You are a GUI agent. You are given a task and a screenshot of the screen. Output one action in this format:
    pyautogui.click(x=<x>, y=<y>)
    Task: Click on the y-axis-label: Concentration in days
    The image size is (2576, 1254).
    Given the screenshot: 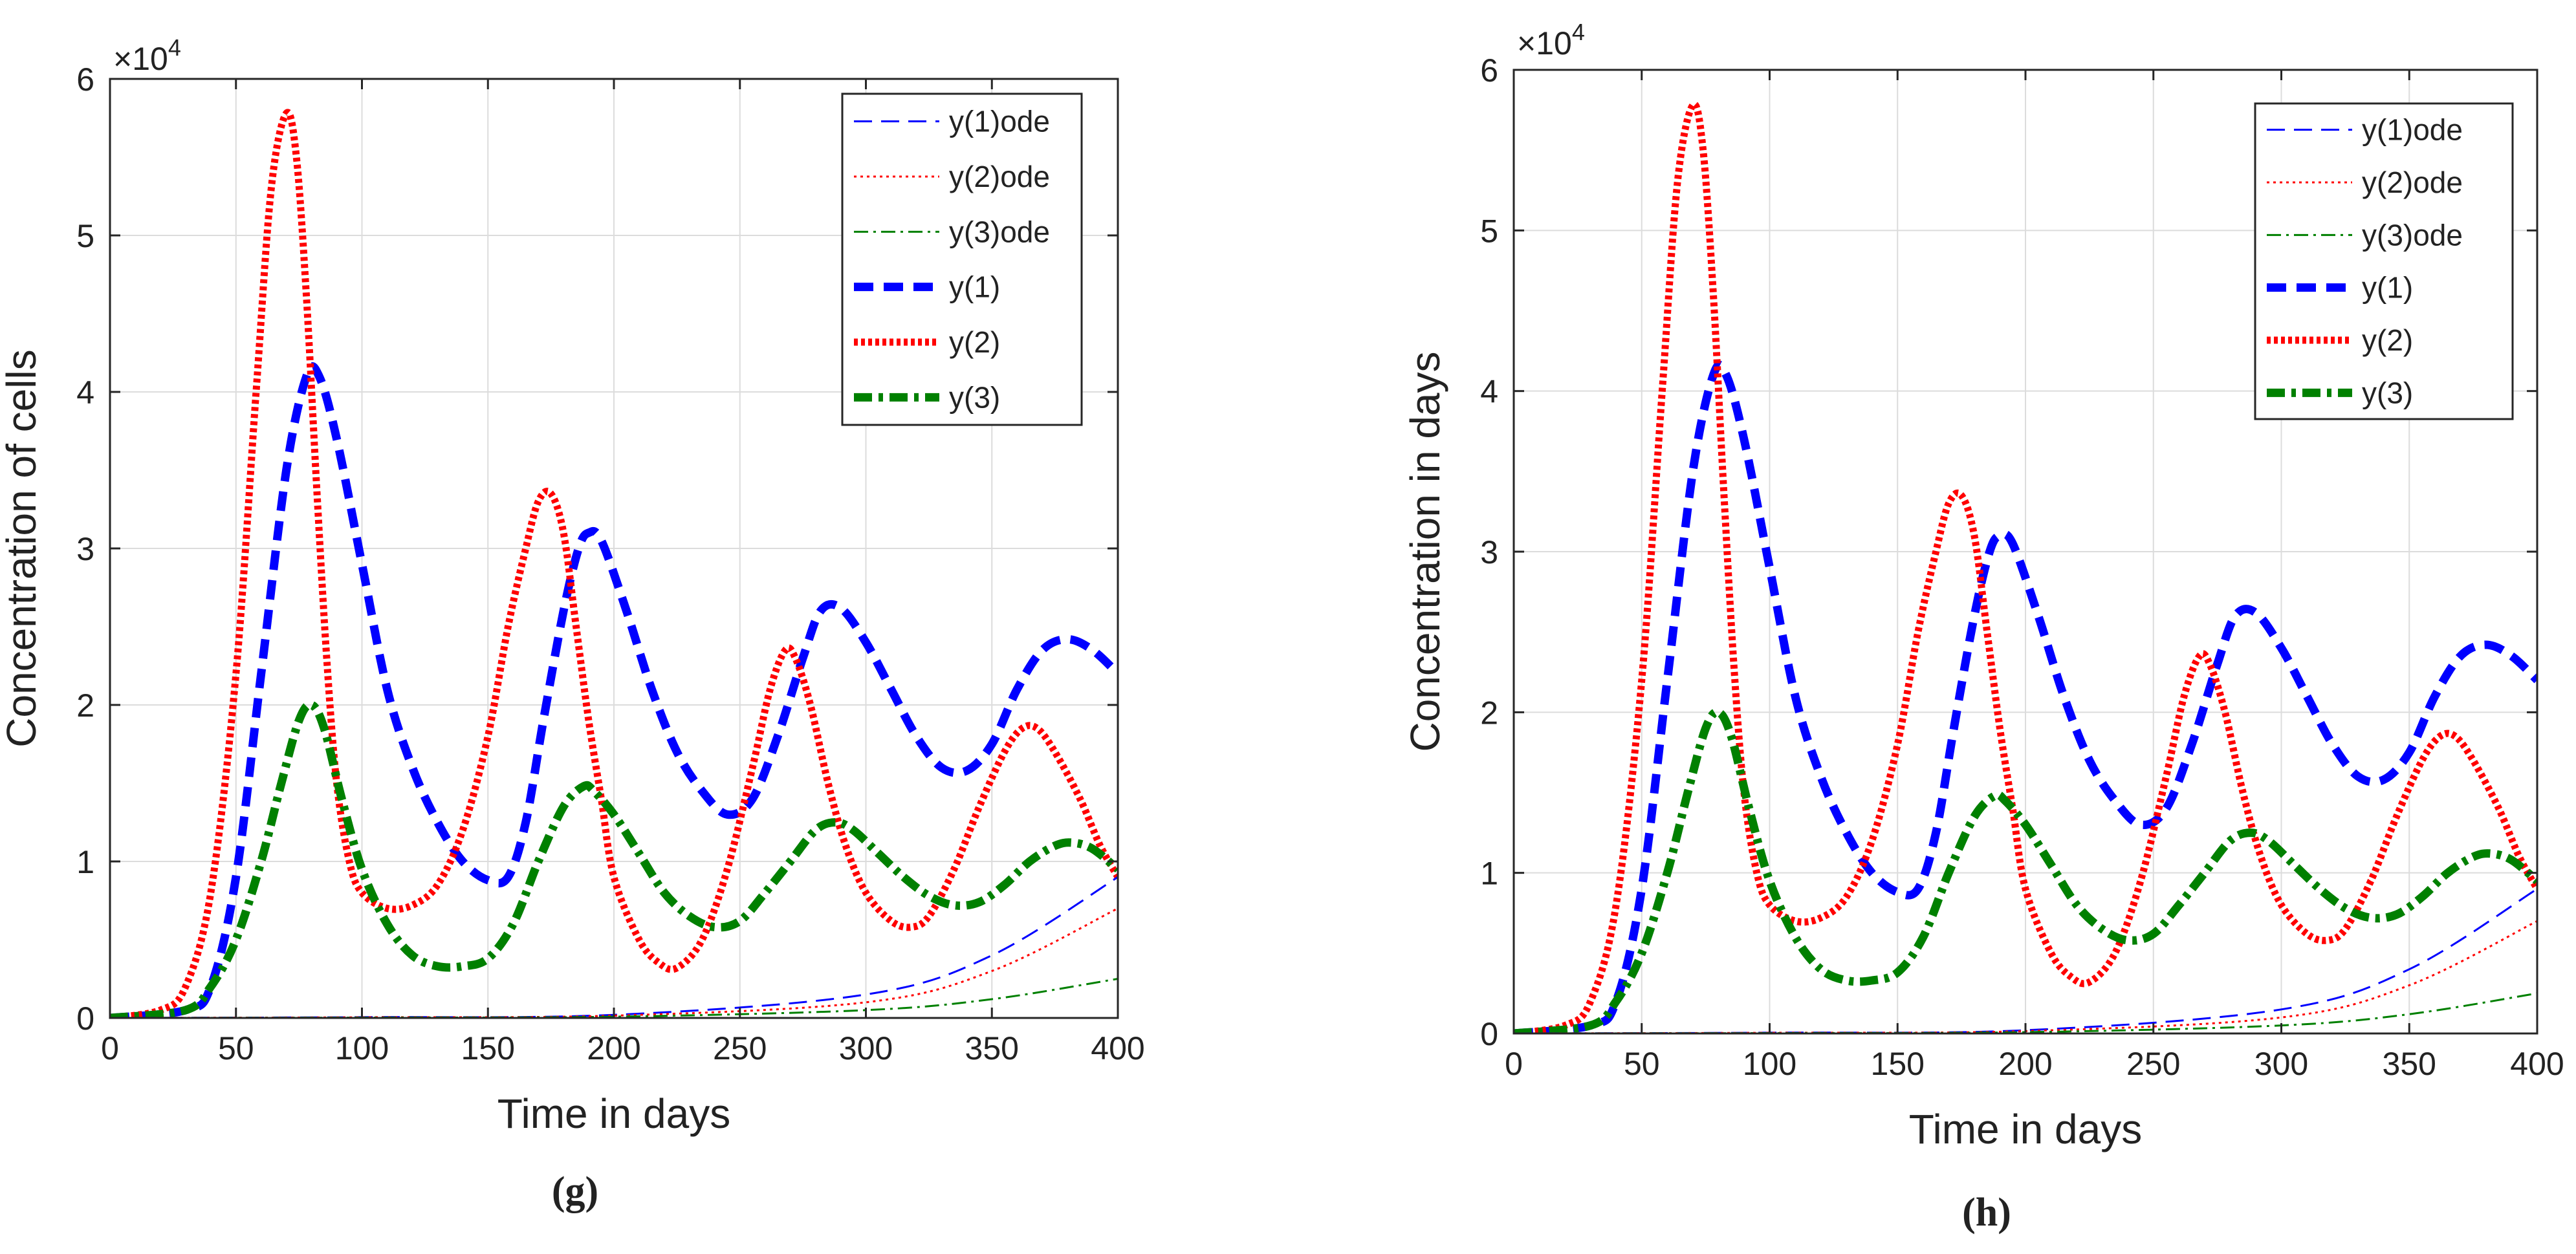 What is the action you would take?
    pyautogui.click(x=1425, y=551)
    